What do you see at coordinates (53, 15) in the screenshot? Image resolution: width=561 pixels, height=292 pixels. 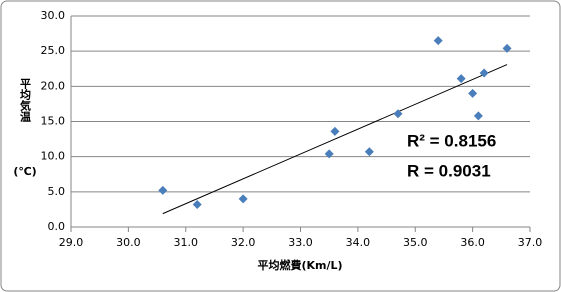 I see `y-tick-label: 30.0` at bounding box center [53, 15].